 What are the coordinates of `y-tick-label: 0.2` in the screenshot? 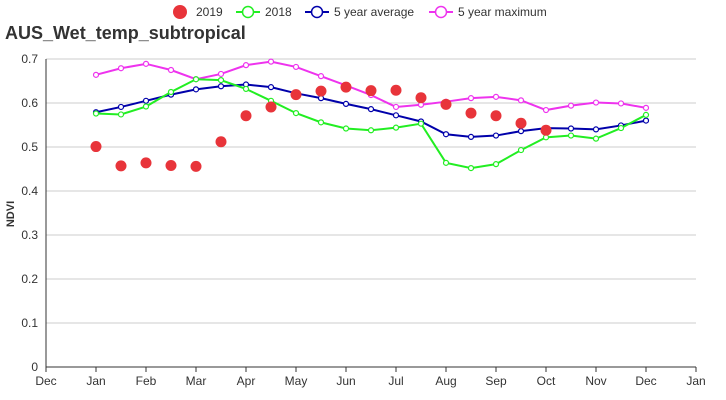 It's located at (29, 279).